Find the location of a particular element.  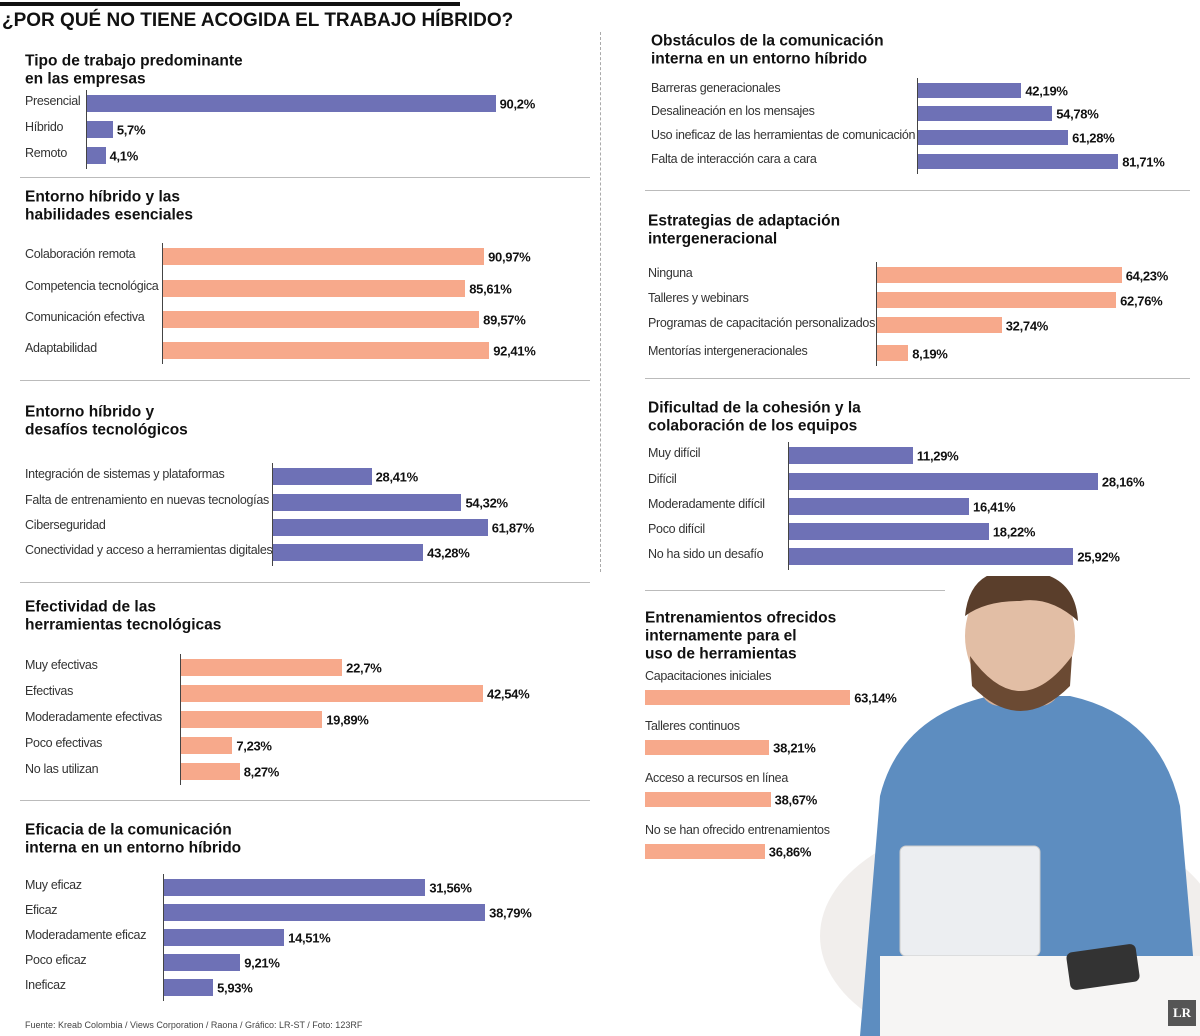

panel-title: Estrategias de adaptación is located at coordinates (744, 221).